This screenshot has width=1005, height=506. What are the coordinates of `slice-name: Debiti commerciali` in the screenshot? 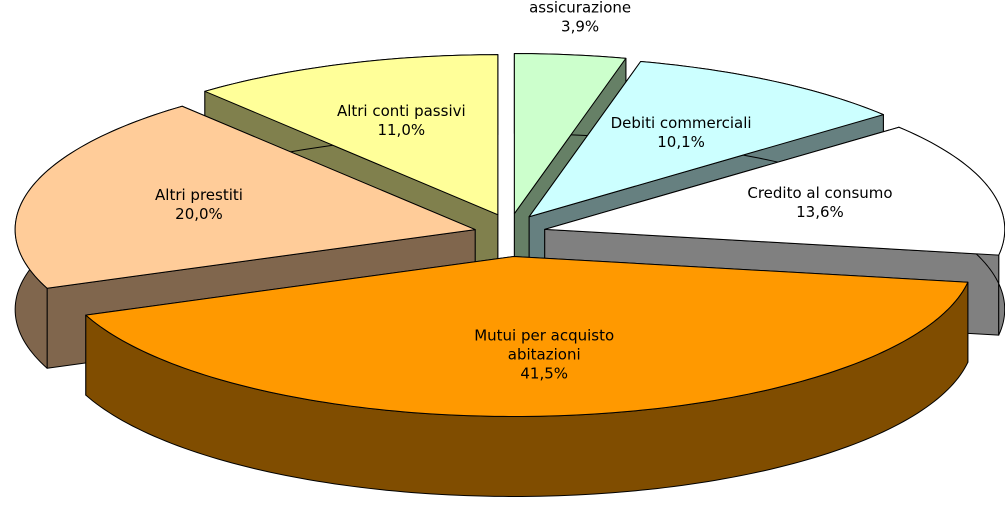 It's located at (681, 122).